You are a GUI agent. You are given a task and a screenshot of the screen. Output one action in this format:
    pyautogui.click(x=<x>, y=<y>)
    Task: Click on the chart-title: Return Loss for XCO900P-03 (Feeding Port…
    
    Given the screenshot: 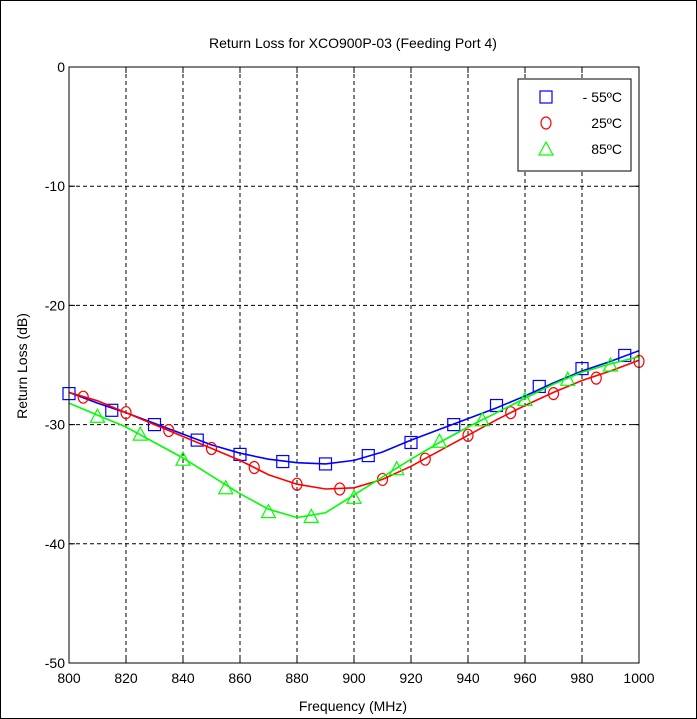 What is the action you would take?
    pyautogui.click(x=353, y=43)
    